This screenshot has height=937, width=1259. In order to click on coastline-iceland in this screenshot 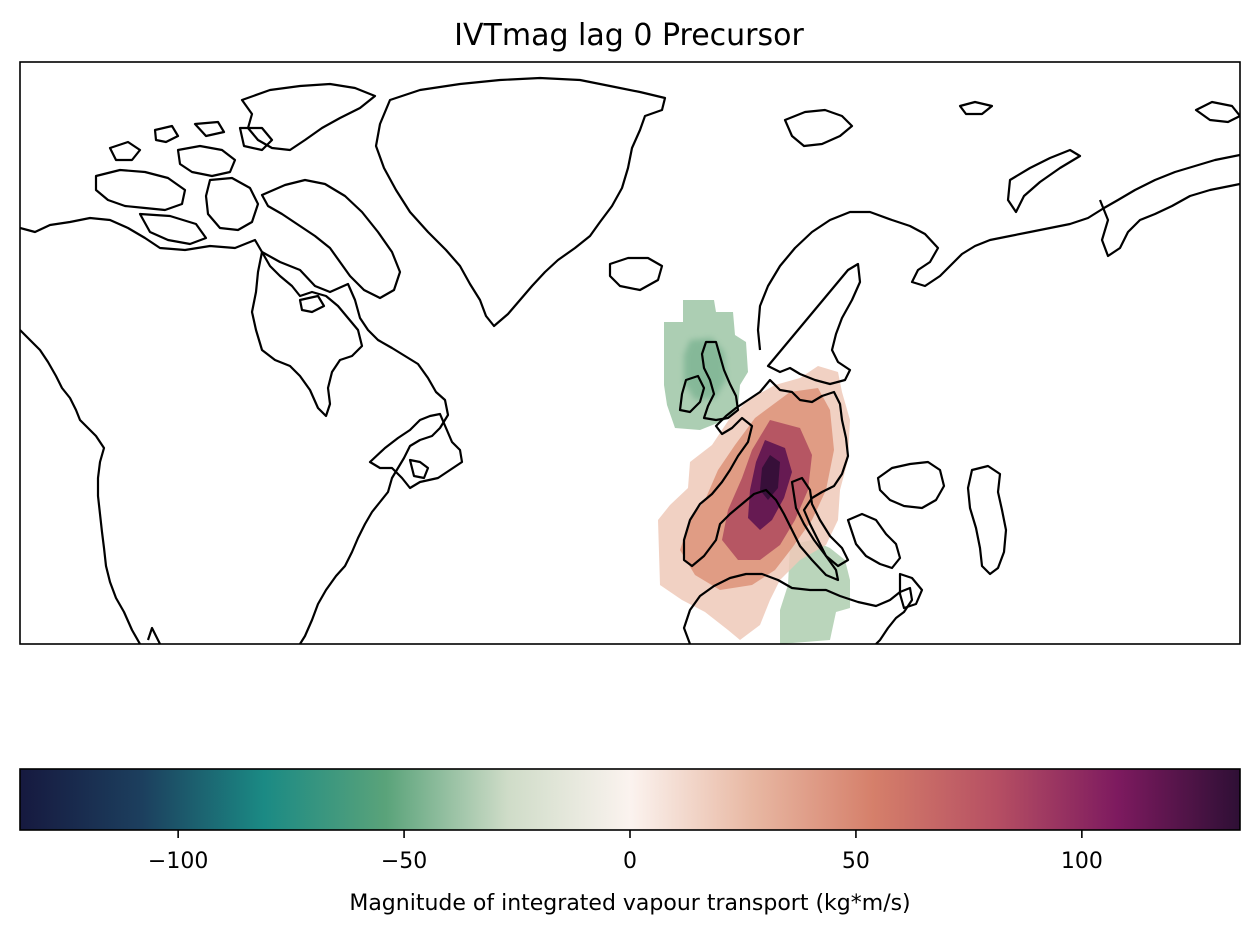, I will do `click(636, 274)`.